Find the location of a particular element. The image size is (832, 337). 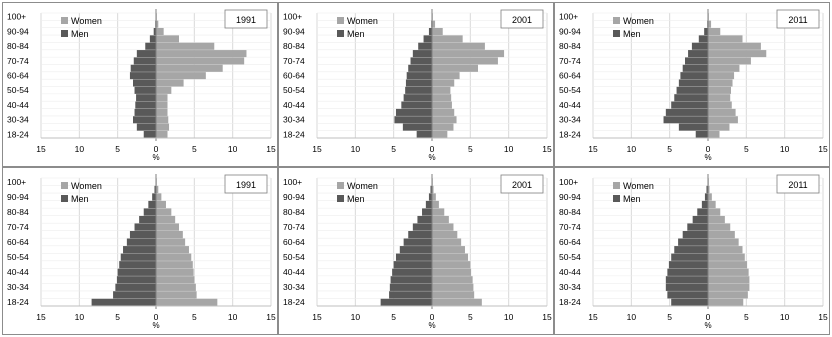

legend-swatch-men is located at coordinates (340, 198).